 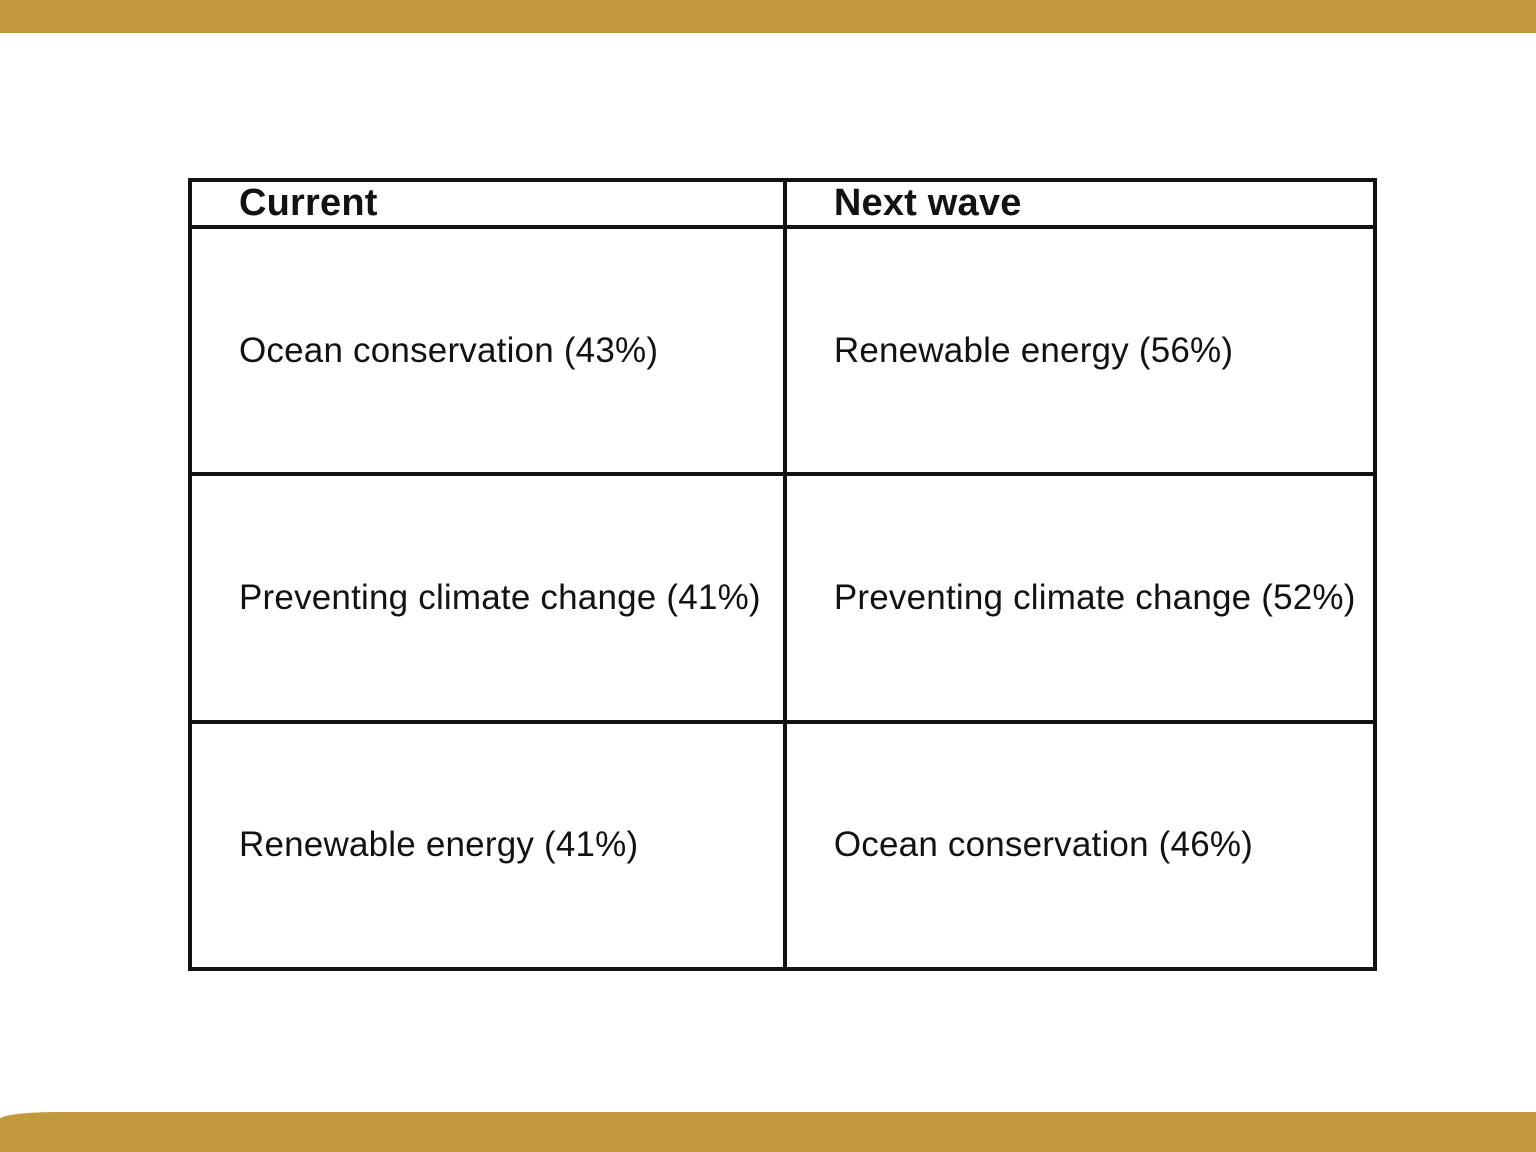 What do you see at coordinates (1080, 598) in the screenshot?
I see `table-cell-next-wave-rank2: Preventing climate change (52%)` at bounding box center [1080, 598].